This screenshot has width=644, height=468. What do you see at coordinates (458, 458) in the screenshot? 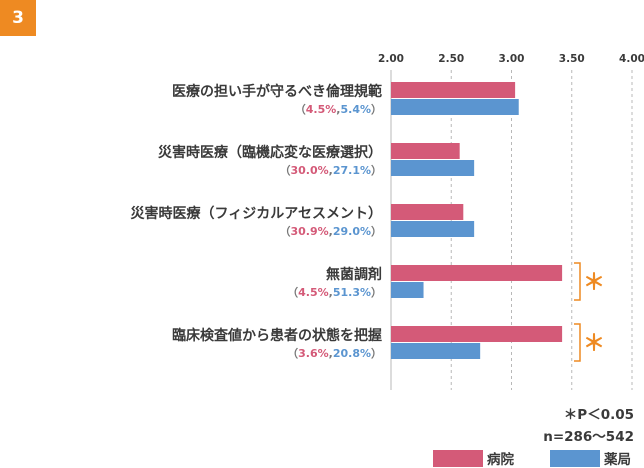
I see `legend-swatch-hospital` at bounding box center [458, 458].